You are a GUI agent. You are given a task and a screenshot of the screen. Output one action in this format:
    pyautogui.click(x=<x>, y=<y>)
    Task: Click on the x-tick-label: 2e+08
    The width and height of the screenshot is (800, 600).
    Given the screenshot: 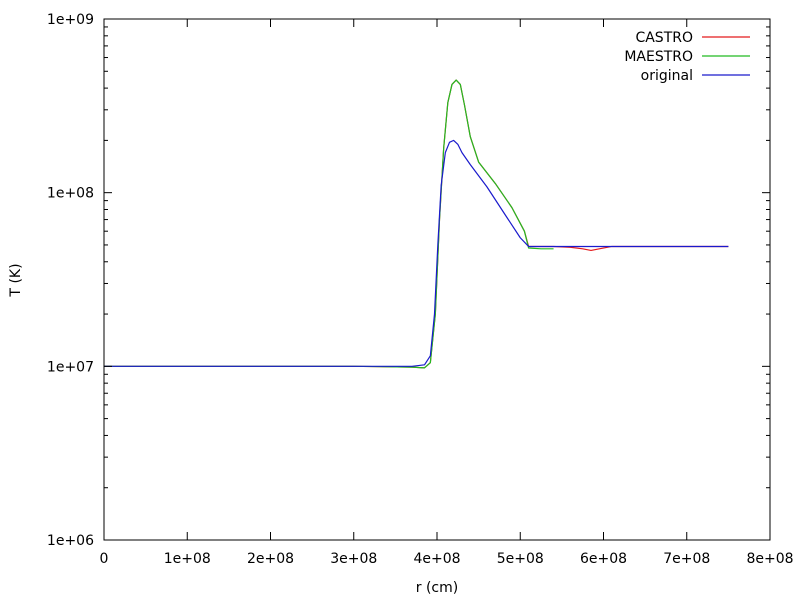 What is the action you would take?
    pyautogui.click(x=270, y=559)
    